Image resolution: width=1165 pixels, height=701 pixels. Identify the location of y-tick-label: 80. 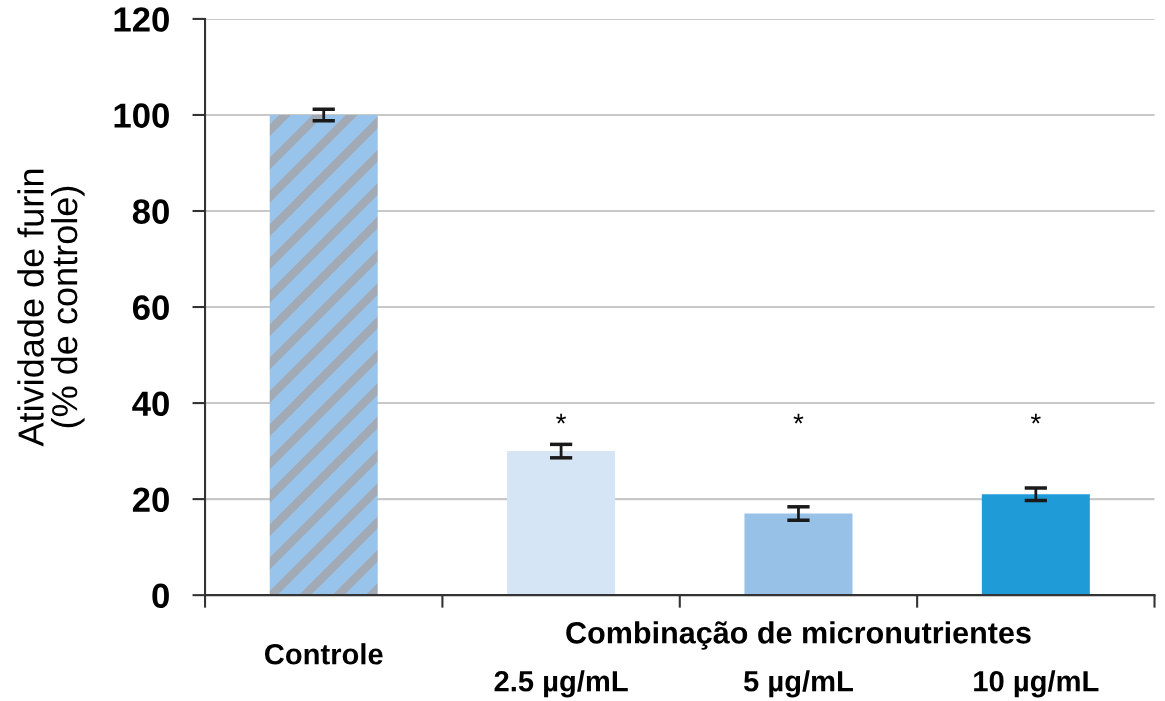
(150, 211).